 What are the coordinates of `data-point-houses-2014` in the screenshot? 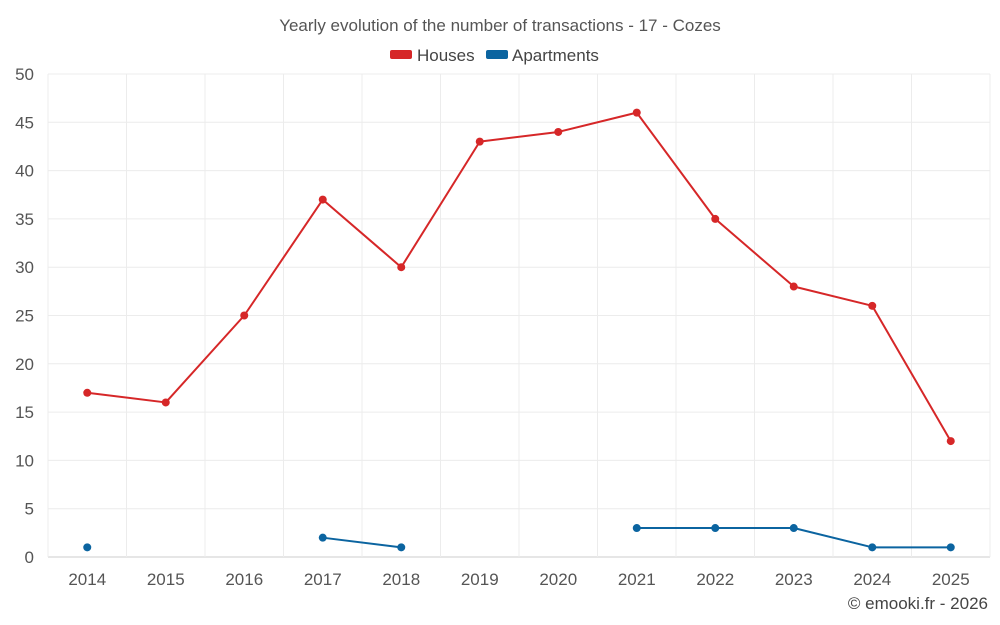 It's located at (87, 392).